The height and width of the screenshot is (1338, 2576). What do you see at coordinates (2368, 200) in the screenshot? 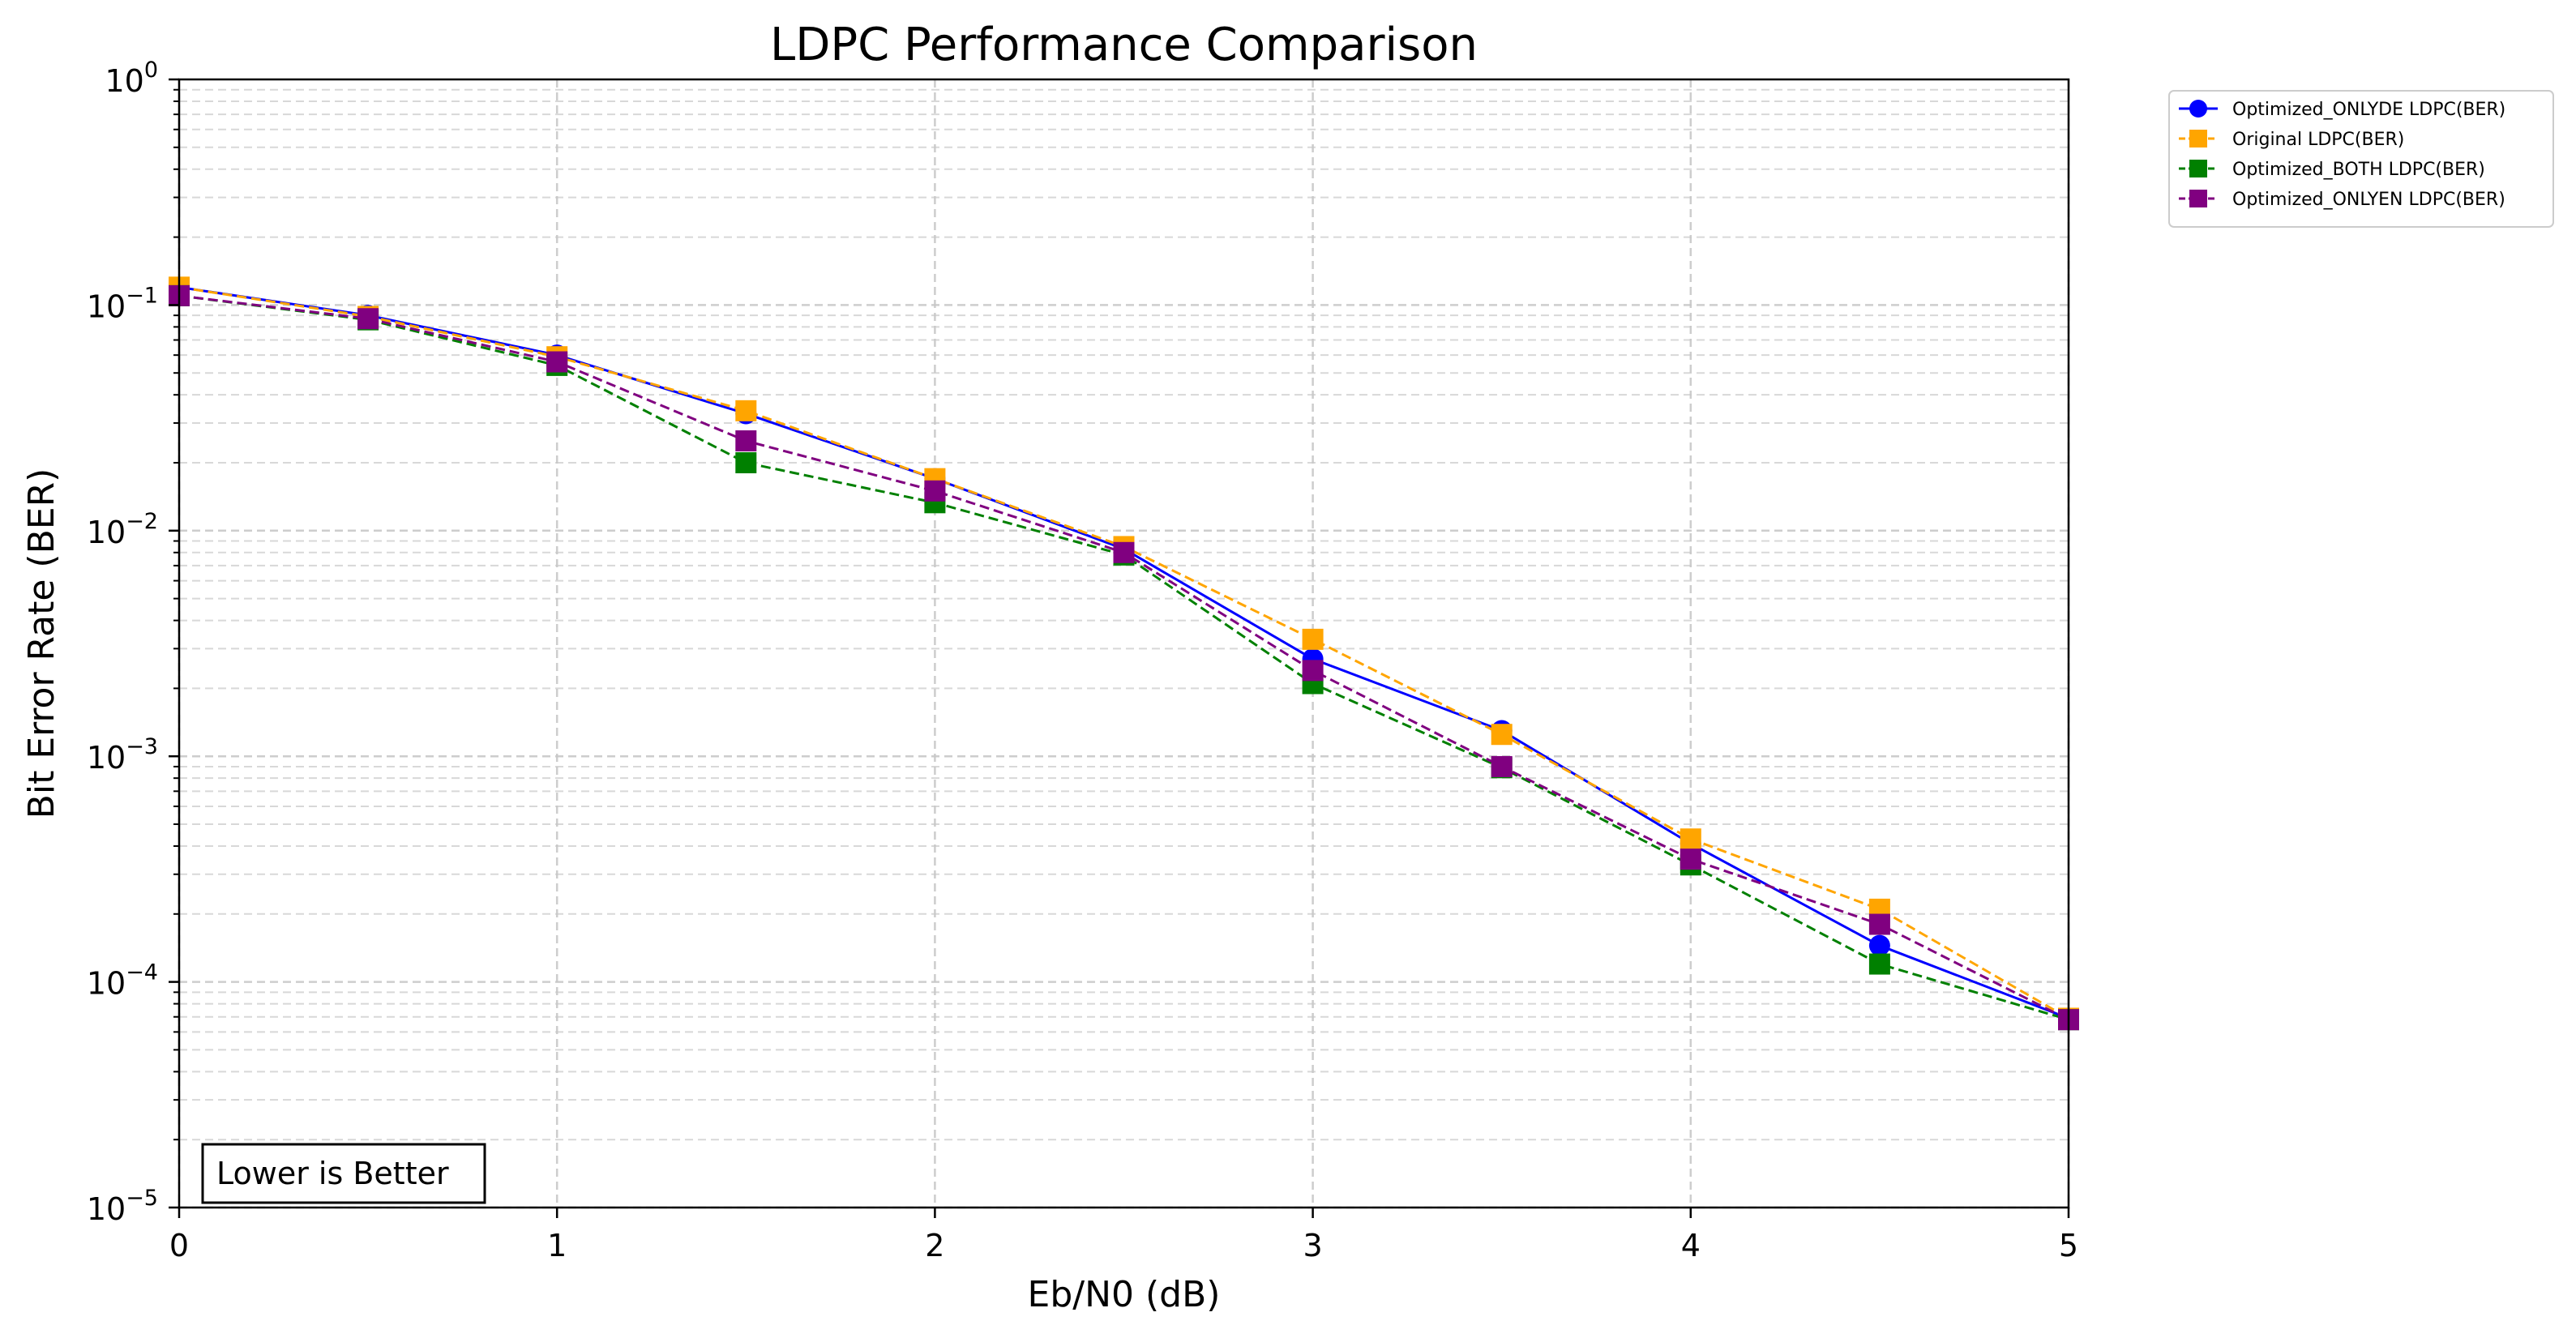
I see `legend-label: Optimized_ONLYEN LDPC(BER)` at bounding box center [2368, 200].